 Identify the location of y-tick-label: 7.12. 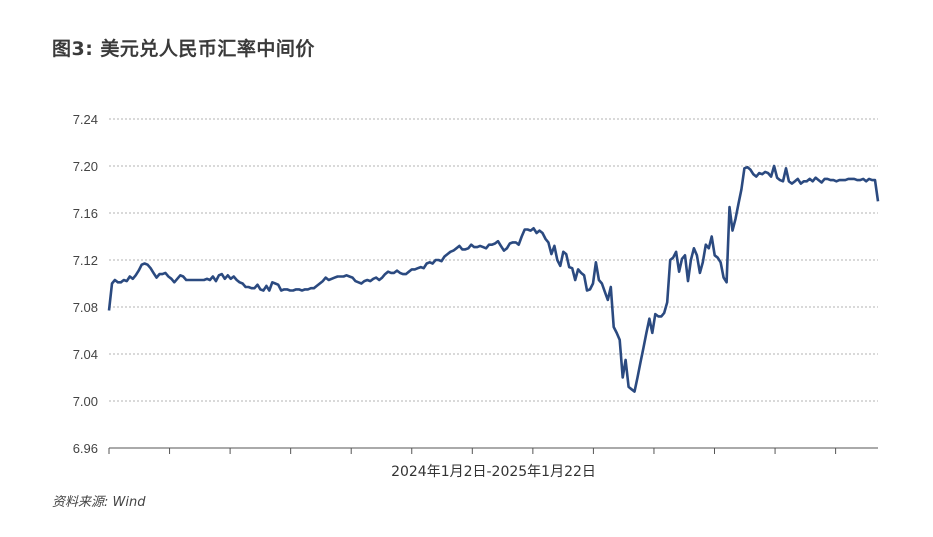
(85, 260).